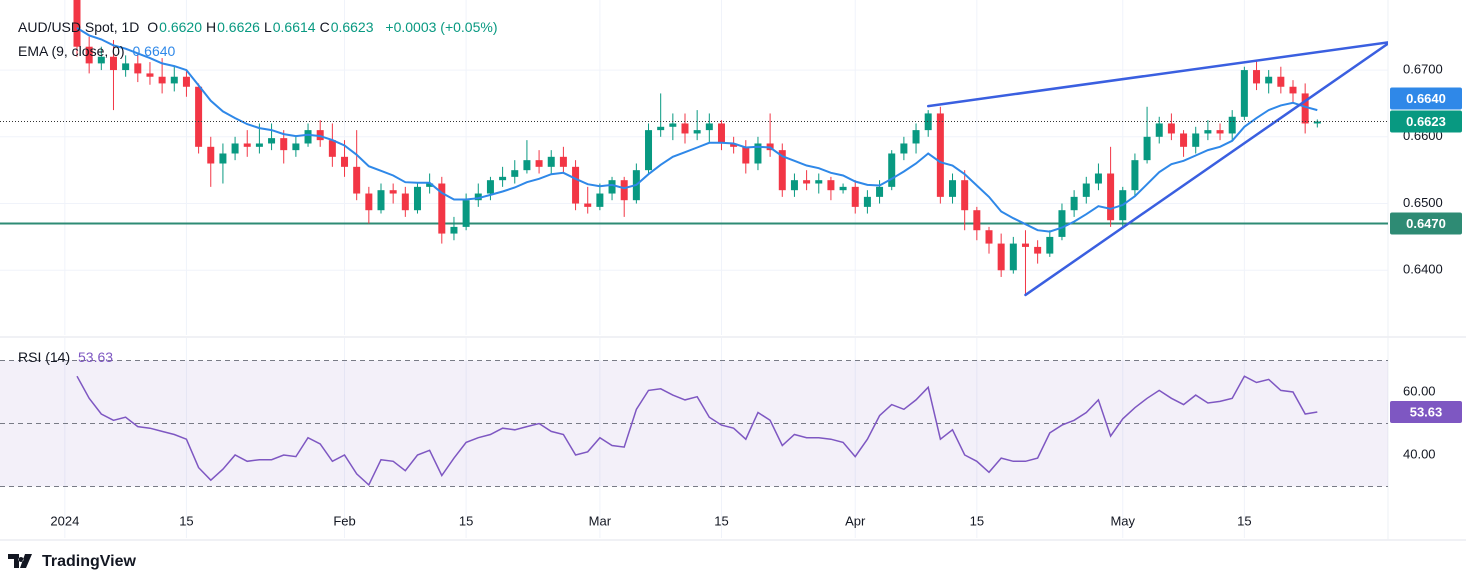 This screenshot has height=582, width=1466. Describe the element at coordinates (180, 27) in the screenshot. I see `ohlc-value: 0.6620` at that location.